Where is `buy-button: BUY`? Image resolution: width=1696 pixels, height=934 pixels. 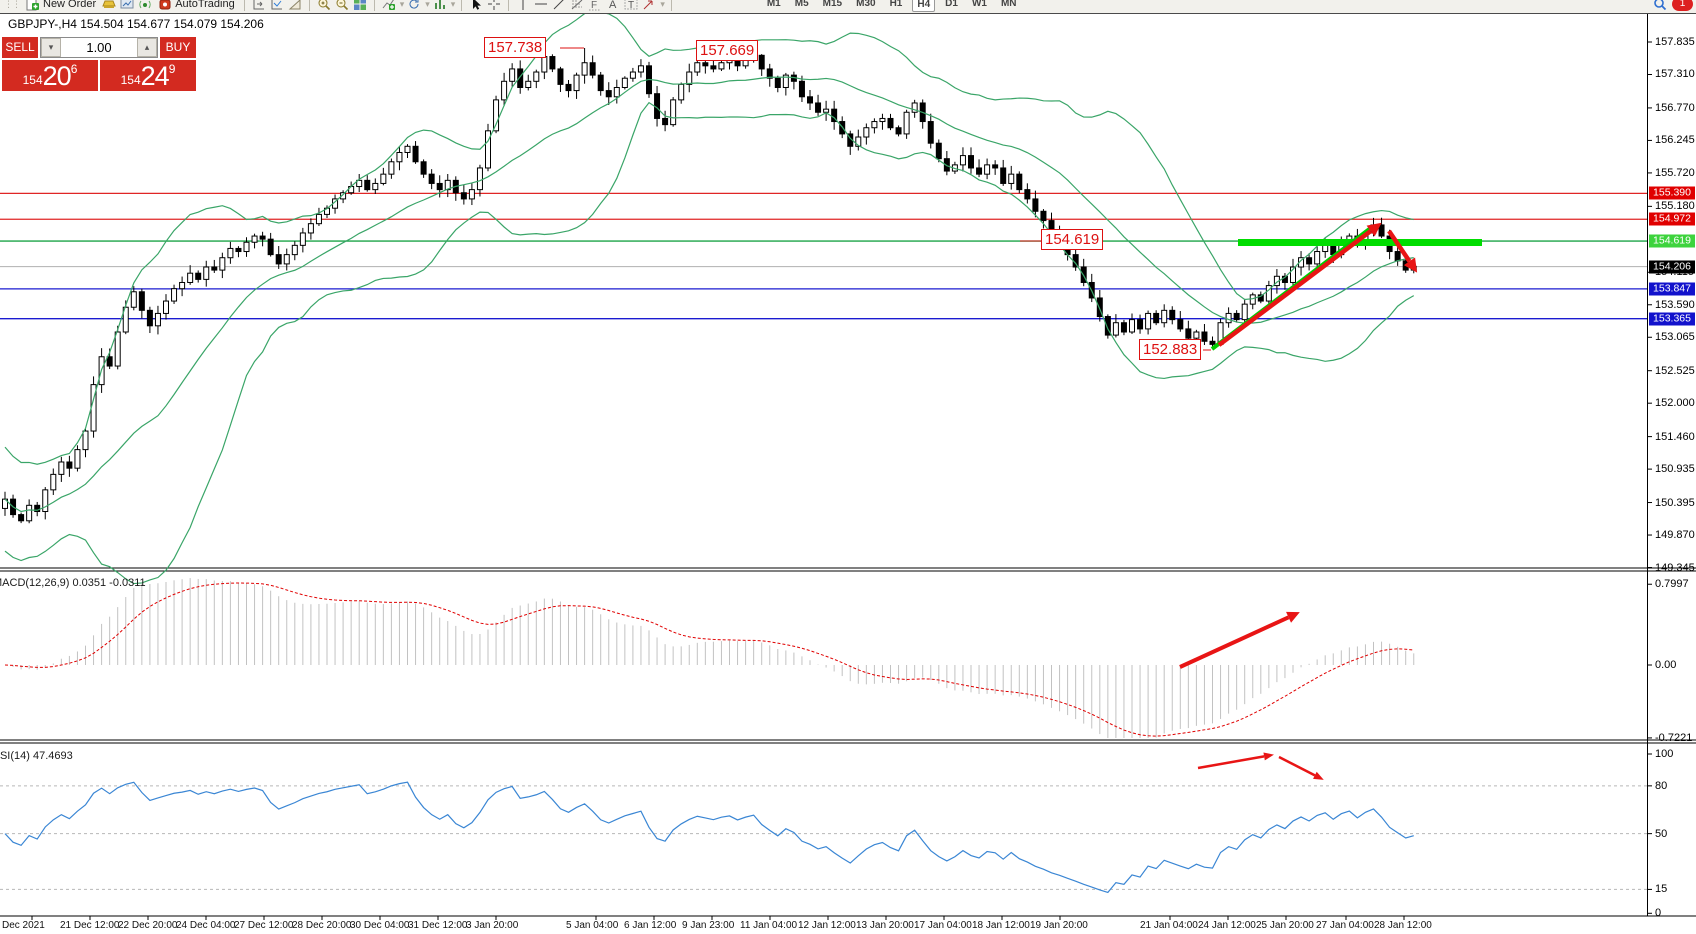 buy-button: BUY is located at coordinates (178, 47).